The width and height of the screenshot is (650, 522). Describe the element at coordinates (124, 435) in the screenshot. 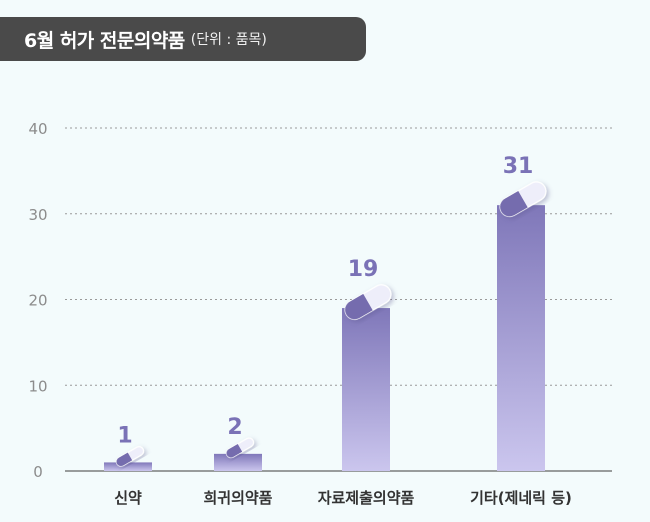

I see `data-label: 1` at that location.